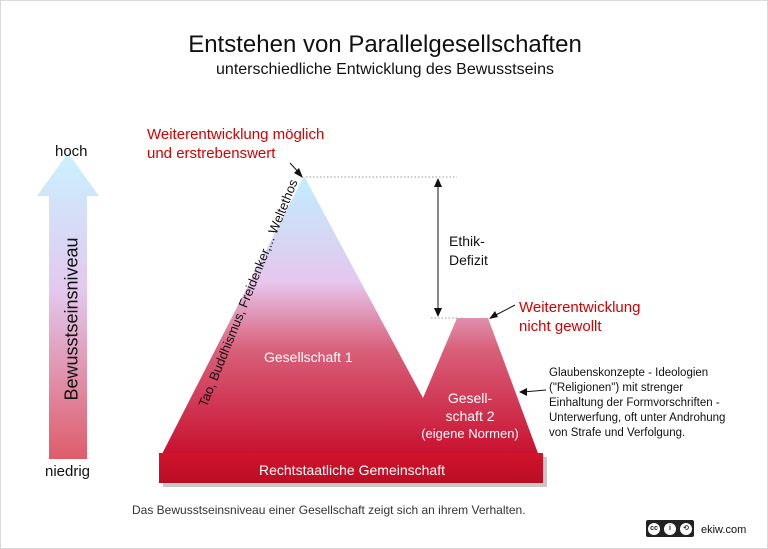 The height and width of the screenshot is (549, 768). Describe the element at coordinates (385, 44) in the screenshot. I see `diagram-title: Entstehen von Parallelgesellschaften` at that location.